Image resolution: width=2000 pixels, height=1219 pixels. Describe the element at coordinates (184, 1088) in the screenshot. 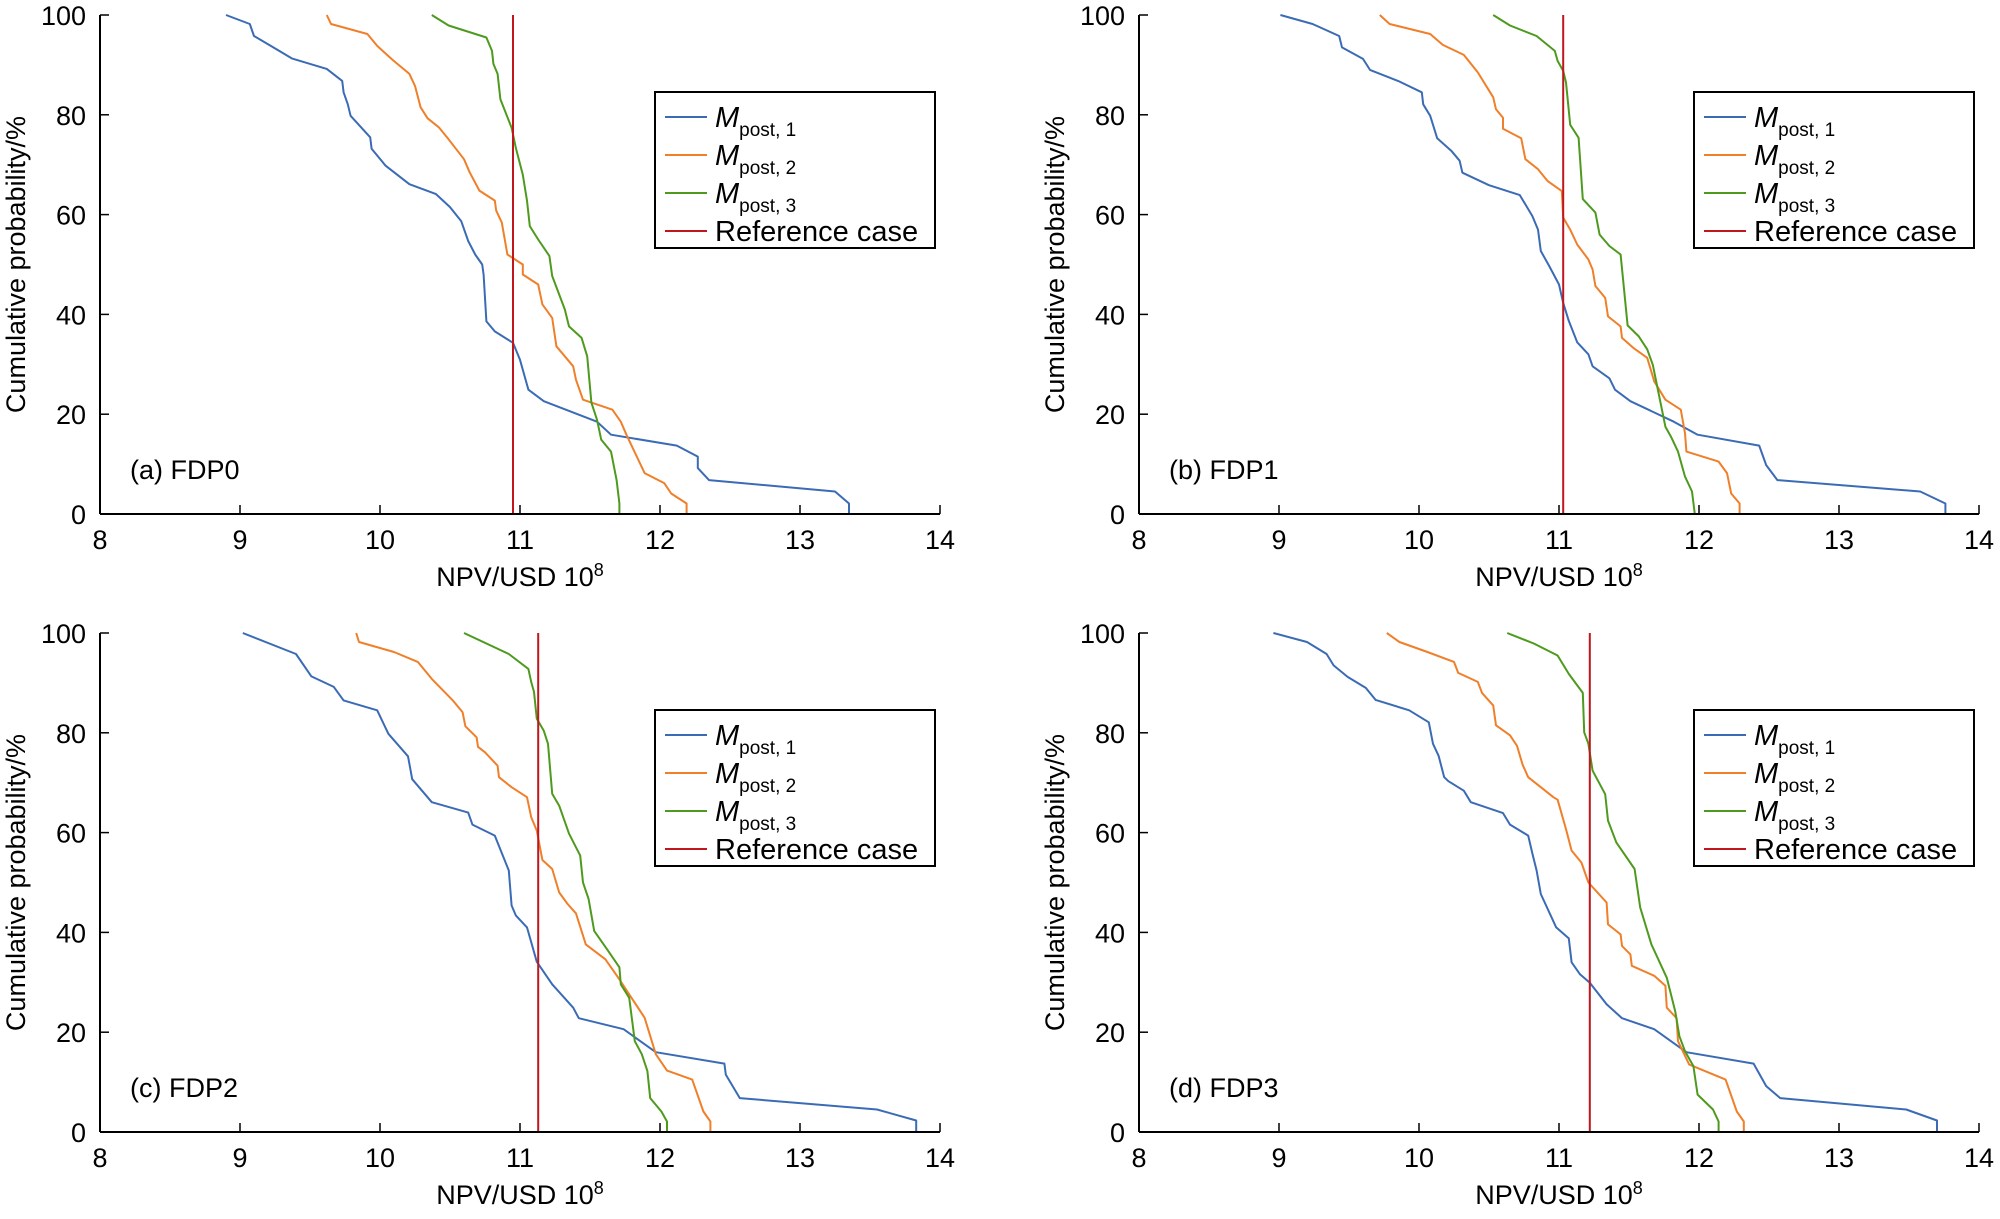

I see `panel-label: (c) FDP2` at that location.